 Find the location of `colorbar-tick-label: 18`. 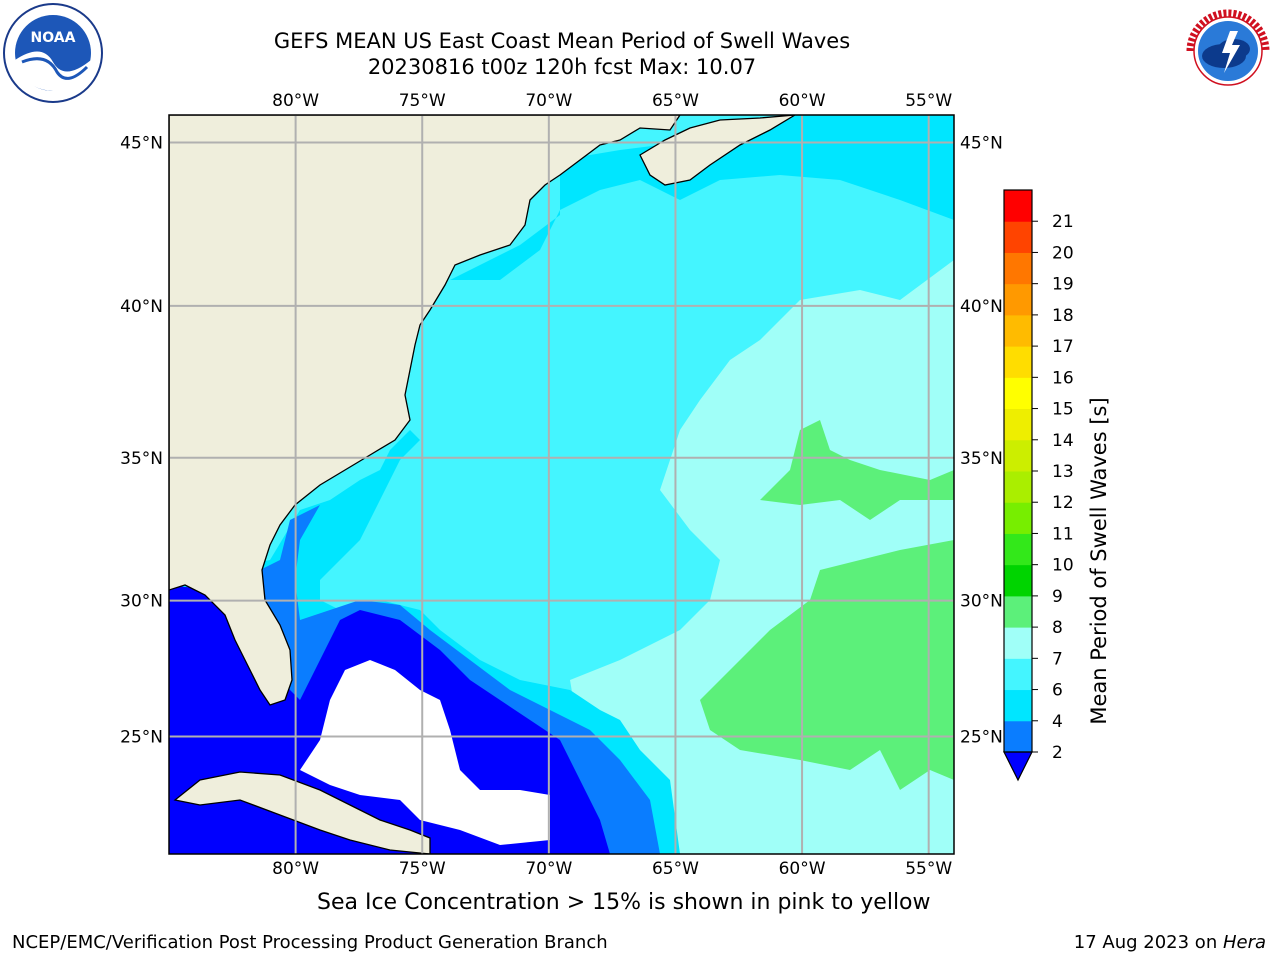

colorbar-tick-label: 18 is located at coordinates (1063, 316).